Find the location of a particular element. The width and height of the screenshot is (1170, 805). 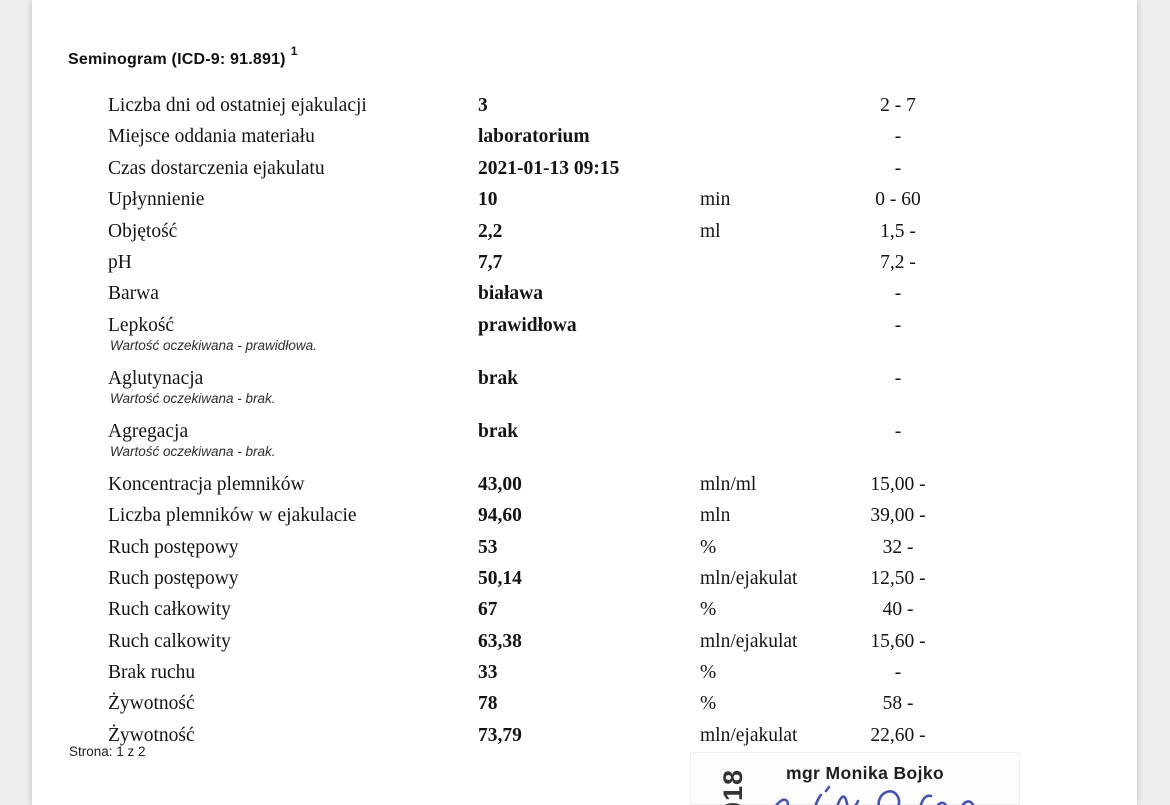

result-value: 7,7 is located at coordinates (490, 262).